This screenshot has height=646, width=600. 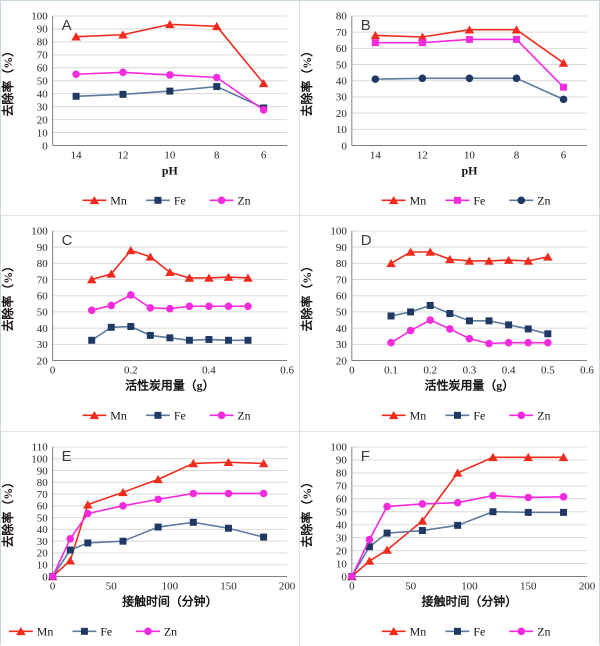 What do you see at coordinates (457, 516) in the screenshot?
I see `series-line-mn` at bounding box center [457, 516].